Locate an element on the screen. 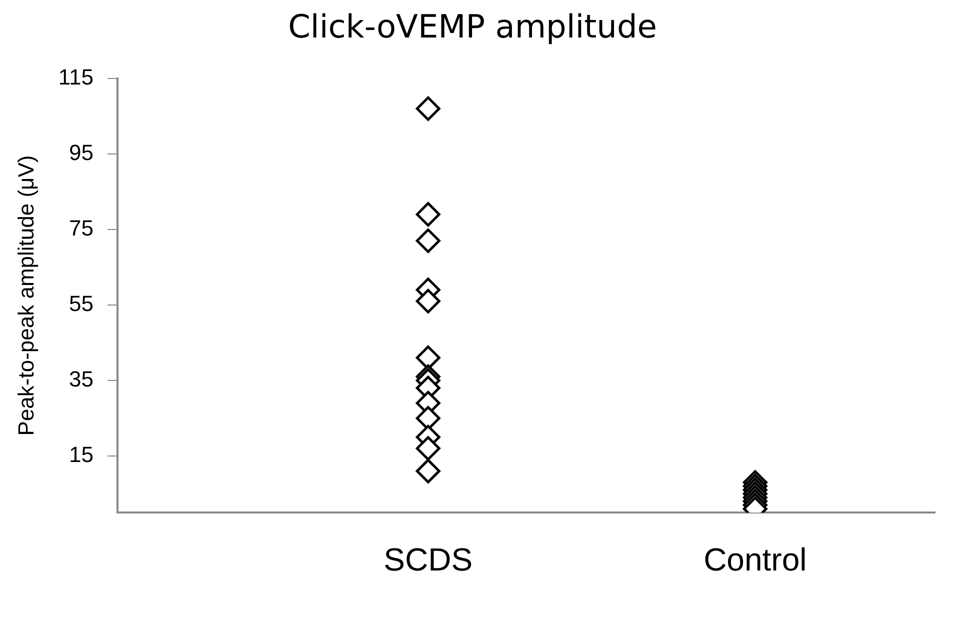 This screenshot has height=621, width=955. x-tick-label: Control is located at coordinates (755, 560).